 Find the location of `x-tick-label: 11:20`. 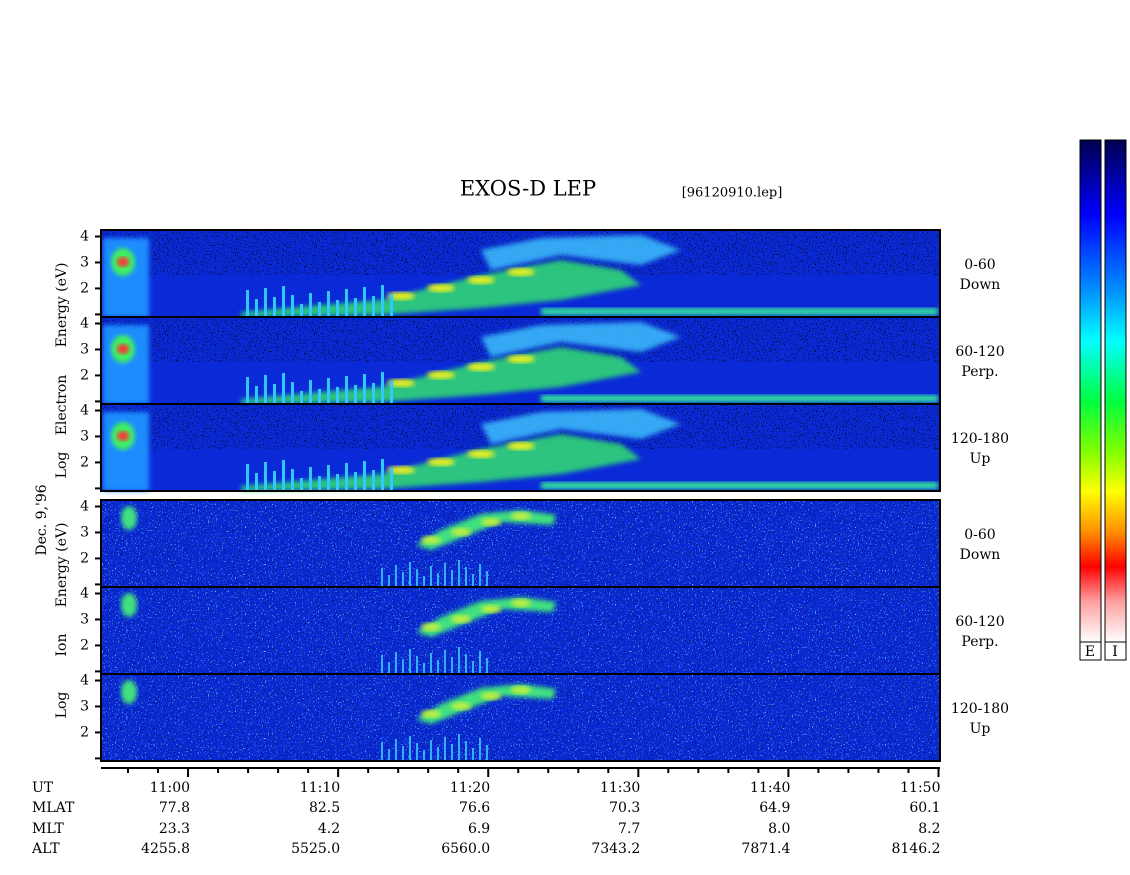

x-tick-label: 11:20 is located at coordinates (470, 788).